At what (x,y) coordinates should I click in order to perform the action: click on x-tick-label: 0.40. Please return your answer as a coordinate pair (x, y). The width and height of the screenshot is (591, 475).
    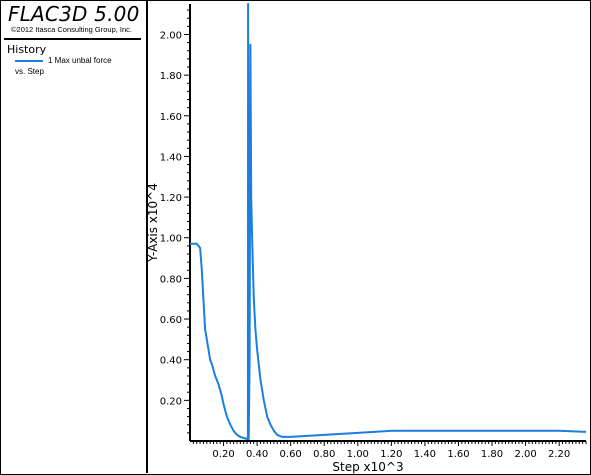
    Looking at the image, I should click on (257, 454).